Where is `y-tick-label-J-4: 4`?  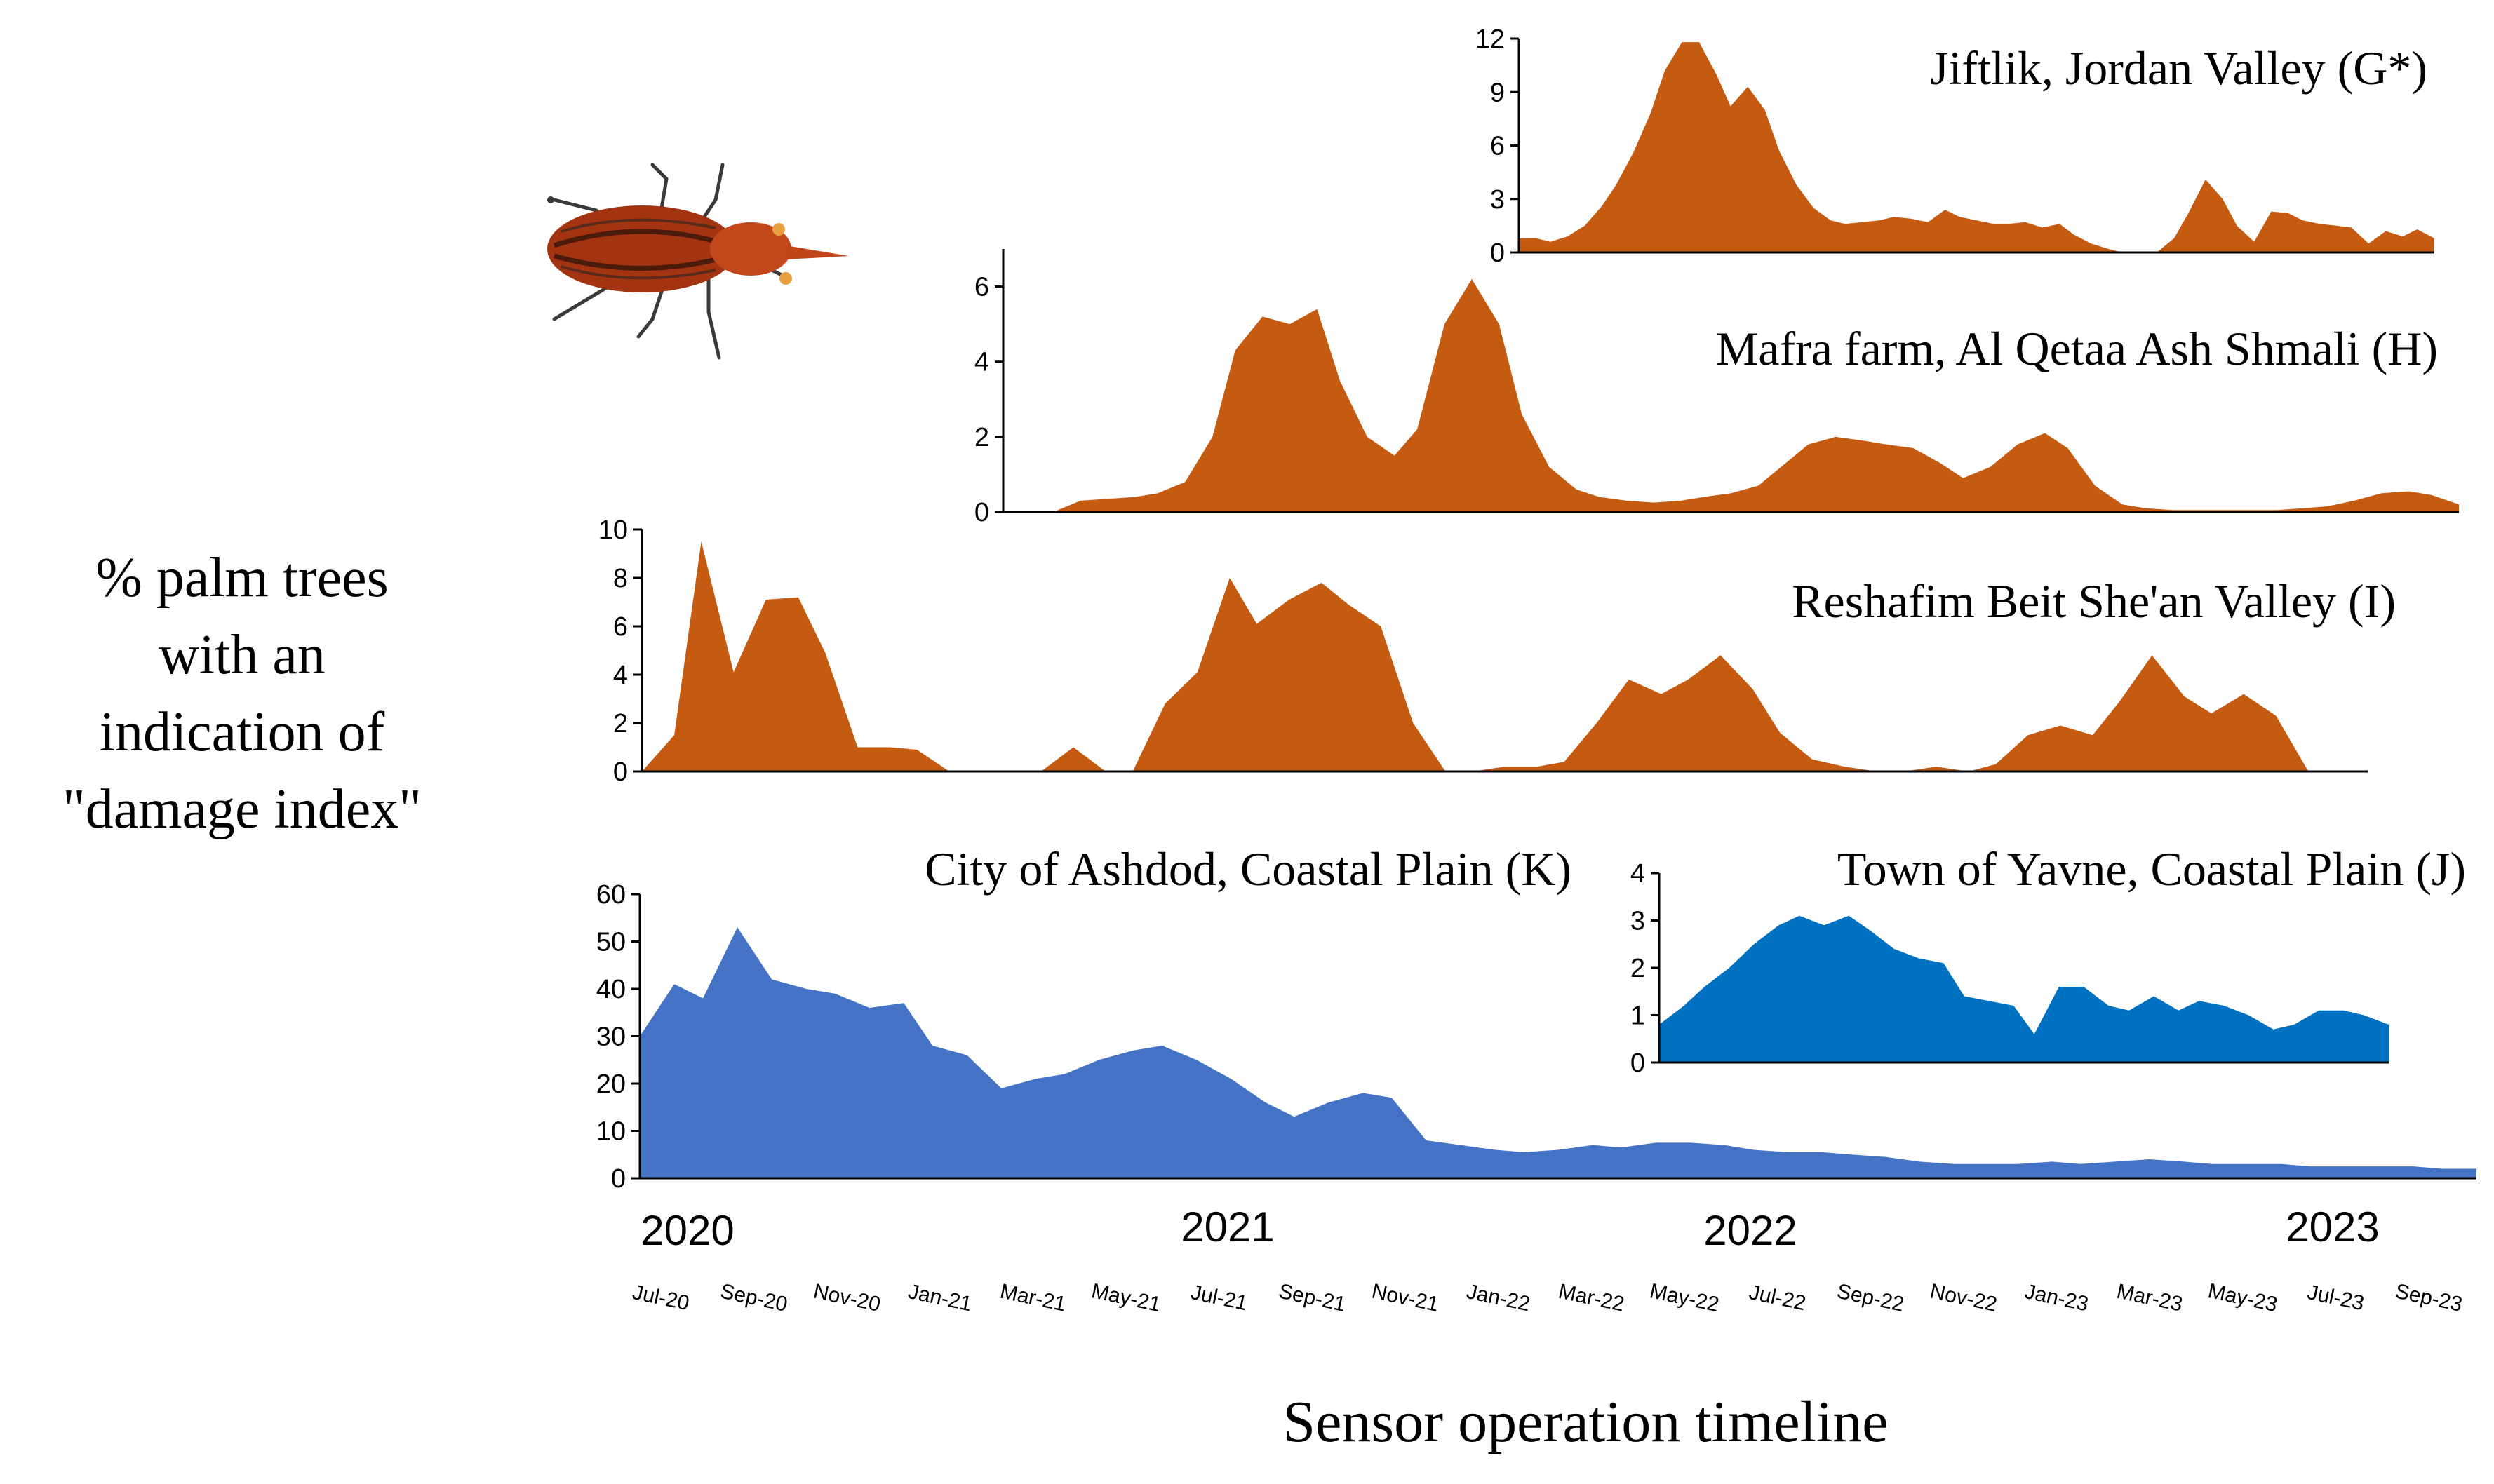 y-tick-label-J-4: 4 is located at coordinates (1637, 874).